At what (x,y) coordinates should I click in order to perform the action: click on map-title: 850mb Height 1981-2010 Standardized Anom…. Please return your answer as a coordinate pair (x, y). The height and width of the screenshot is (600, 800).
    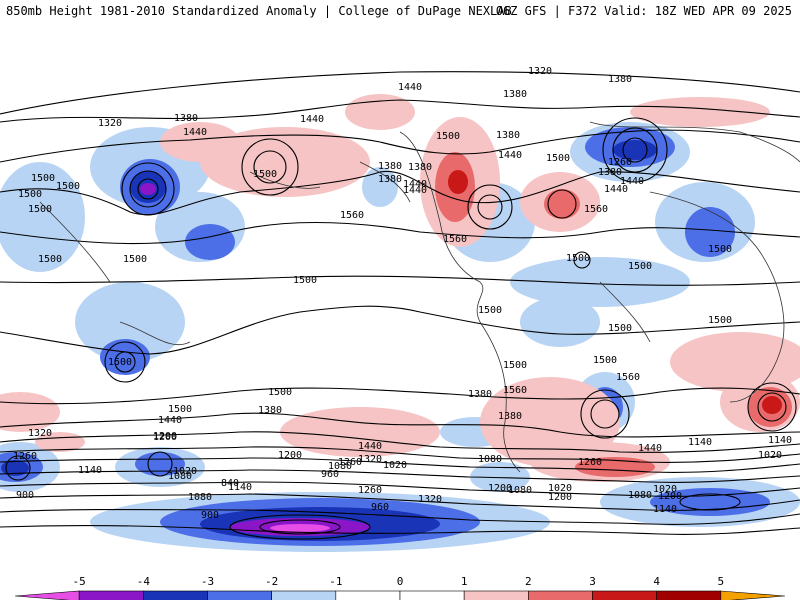
    Looking at the image, I should click on (259, 11).